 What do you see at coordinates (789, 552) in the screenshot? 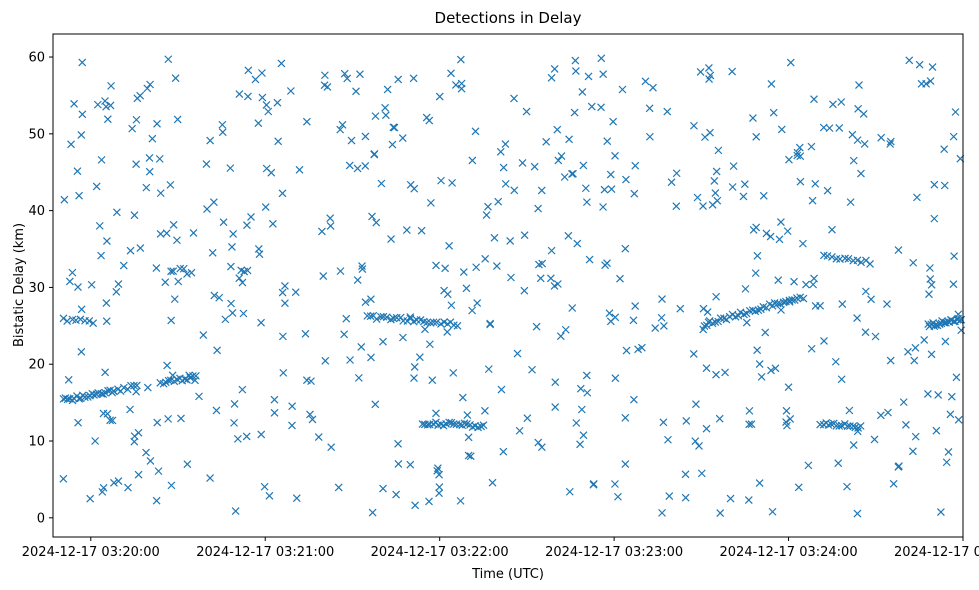
I see `x-tick-label: 2024-12-17 03:24:00` at bounding box center [789, 552].